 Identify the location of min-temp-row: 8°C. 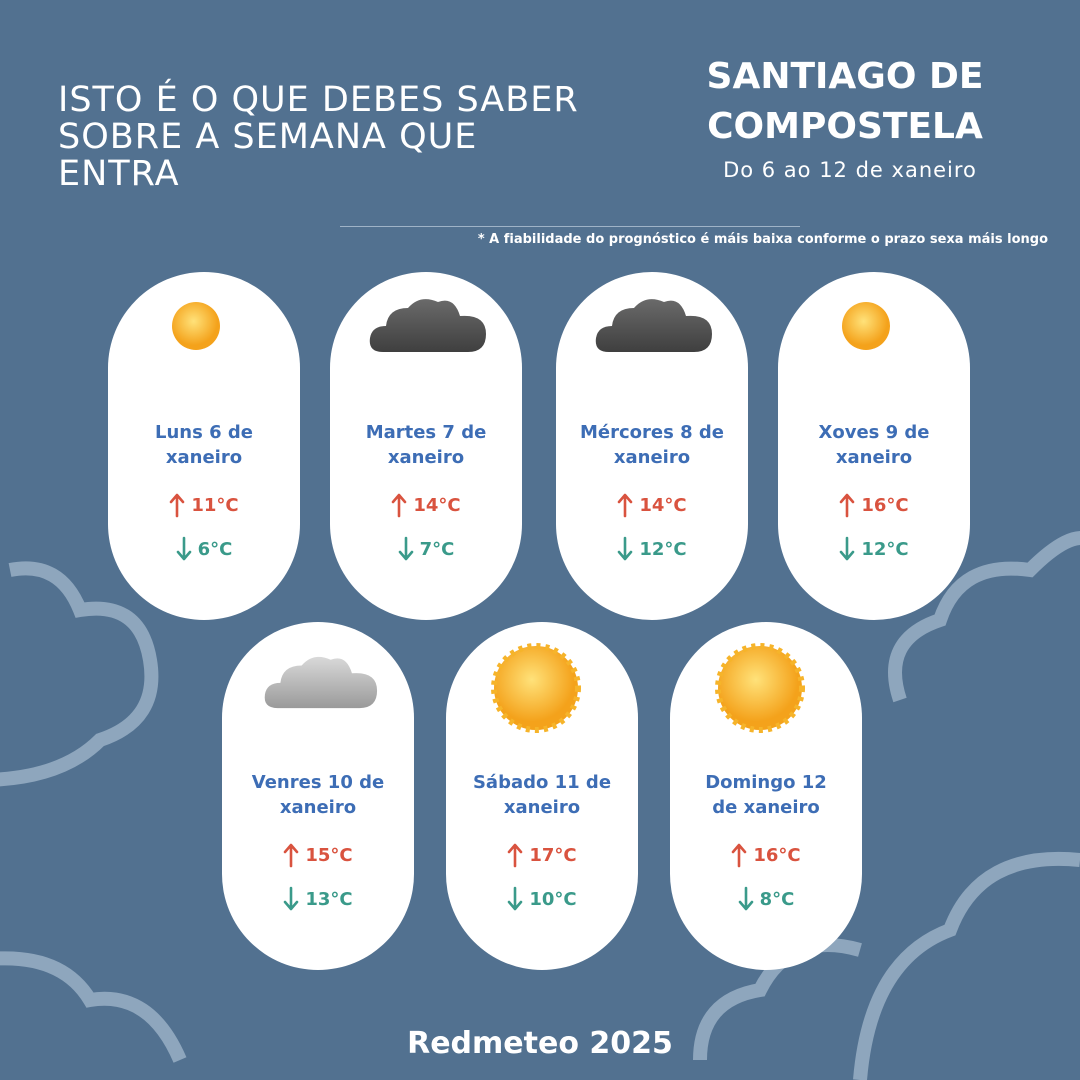
(766, 899).